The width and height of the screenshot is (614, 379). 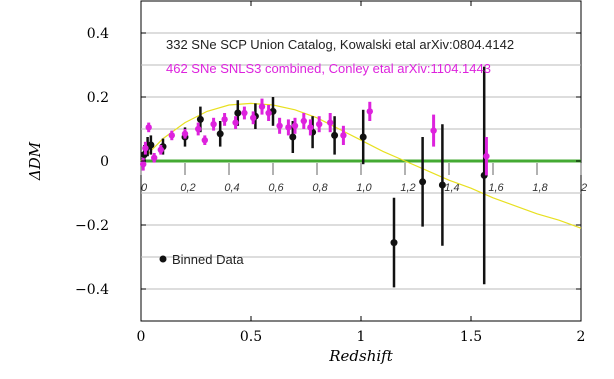 I want to click on x-tick-label: 1.5, so click(x=471, y=337).